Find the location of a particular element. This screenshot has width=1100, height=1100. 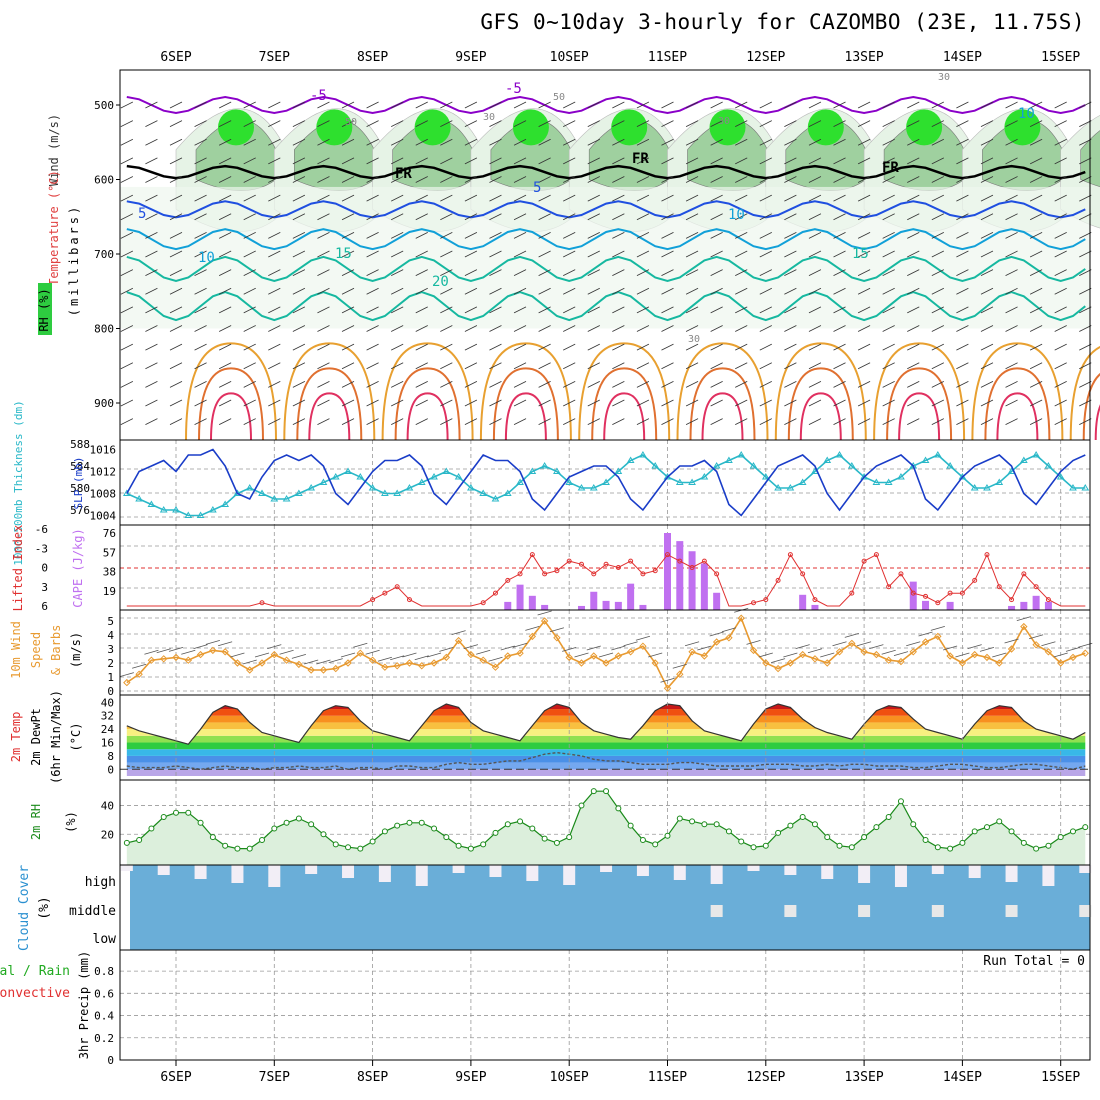

y-tick-label: 40 is located at coordinates (107, 806).